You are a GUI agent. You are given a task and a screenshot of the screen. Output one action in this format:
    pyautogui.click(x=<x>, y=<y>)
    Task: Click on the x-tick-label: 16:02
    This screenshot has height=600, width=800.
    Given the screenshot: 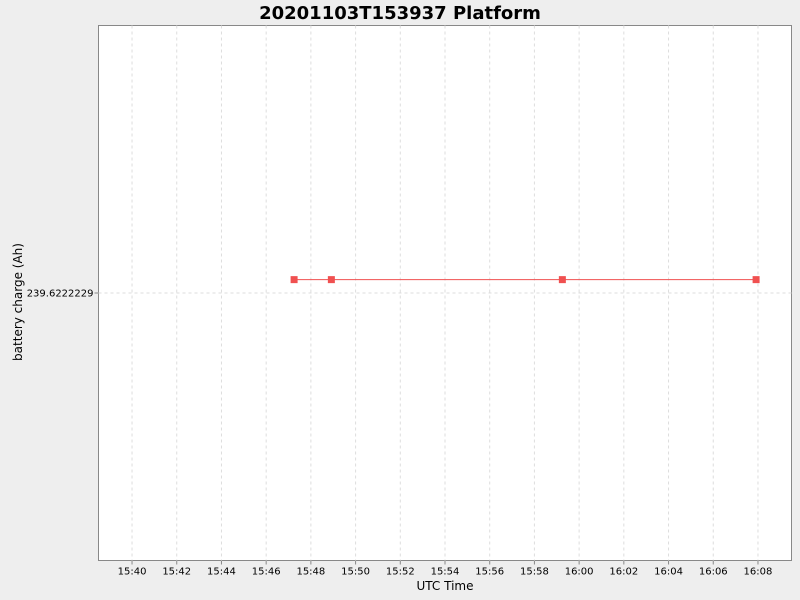 What is the action you would take?
    pyautogui.click(x=623, y=572)
    